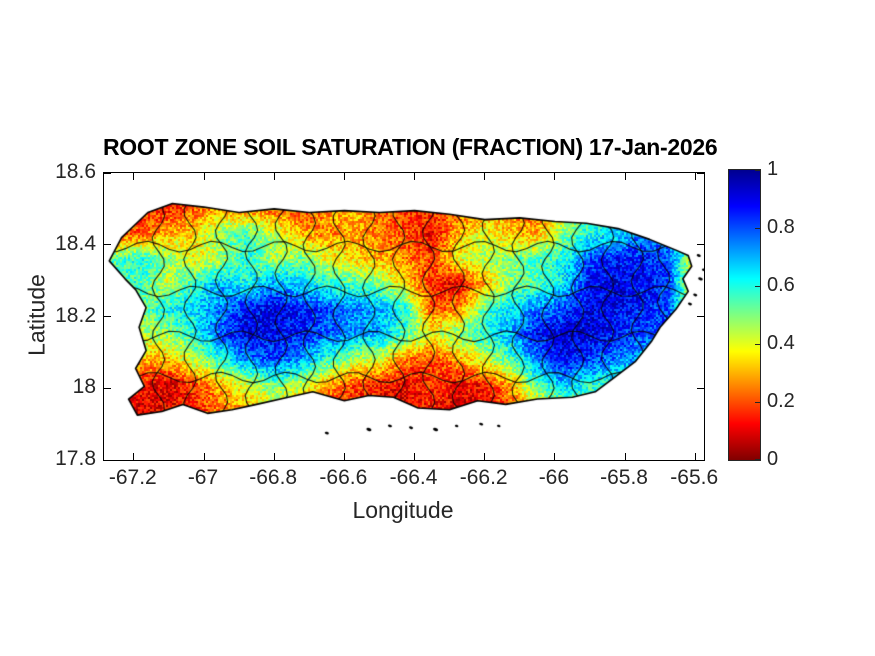  What do you see at coordinates (781, 401) in the screenshot?
I see `colorbar-tick-label: 0.2` at bounding box center [781, 401].